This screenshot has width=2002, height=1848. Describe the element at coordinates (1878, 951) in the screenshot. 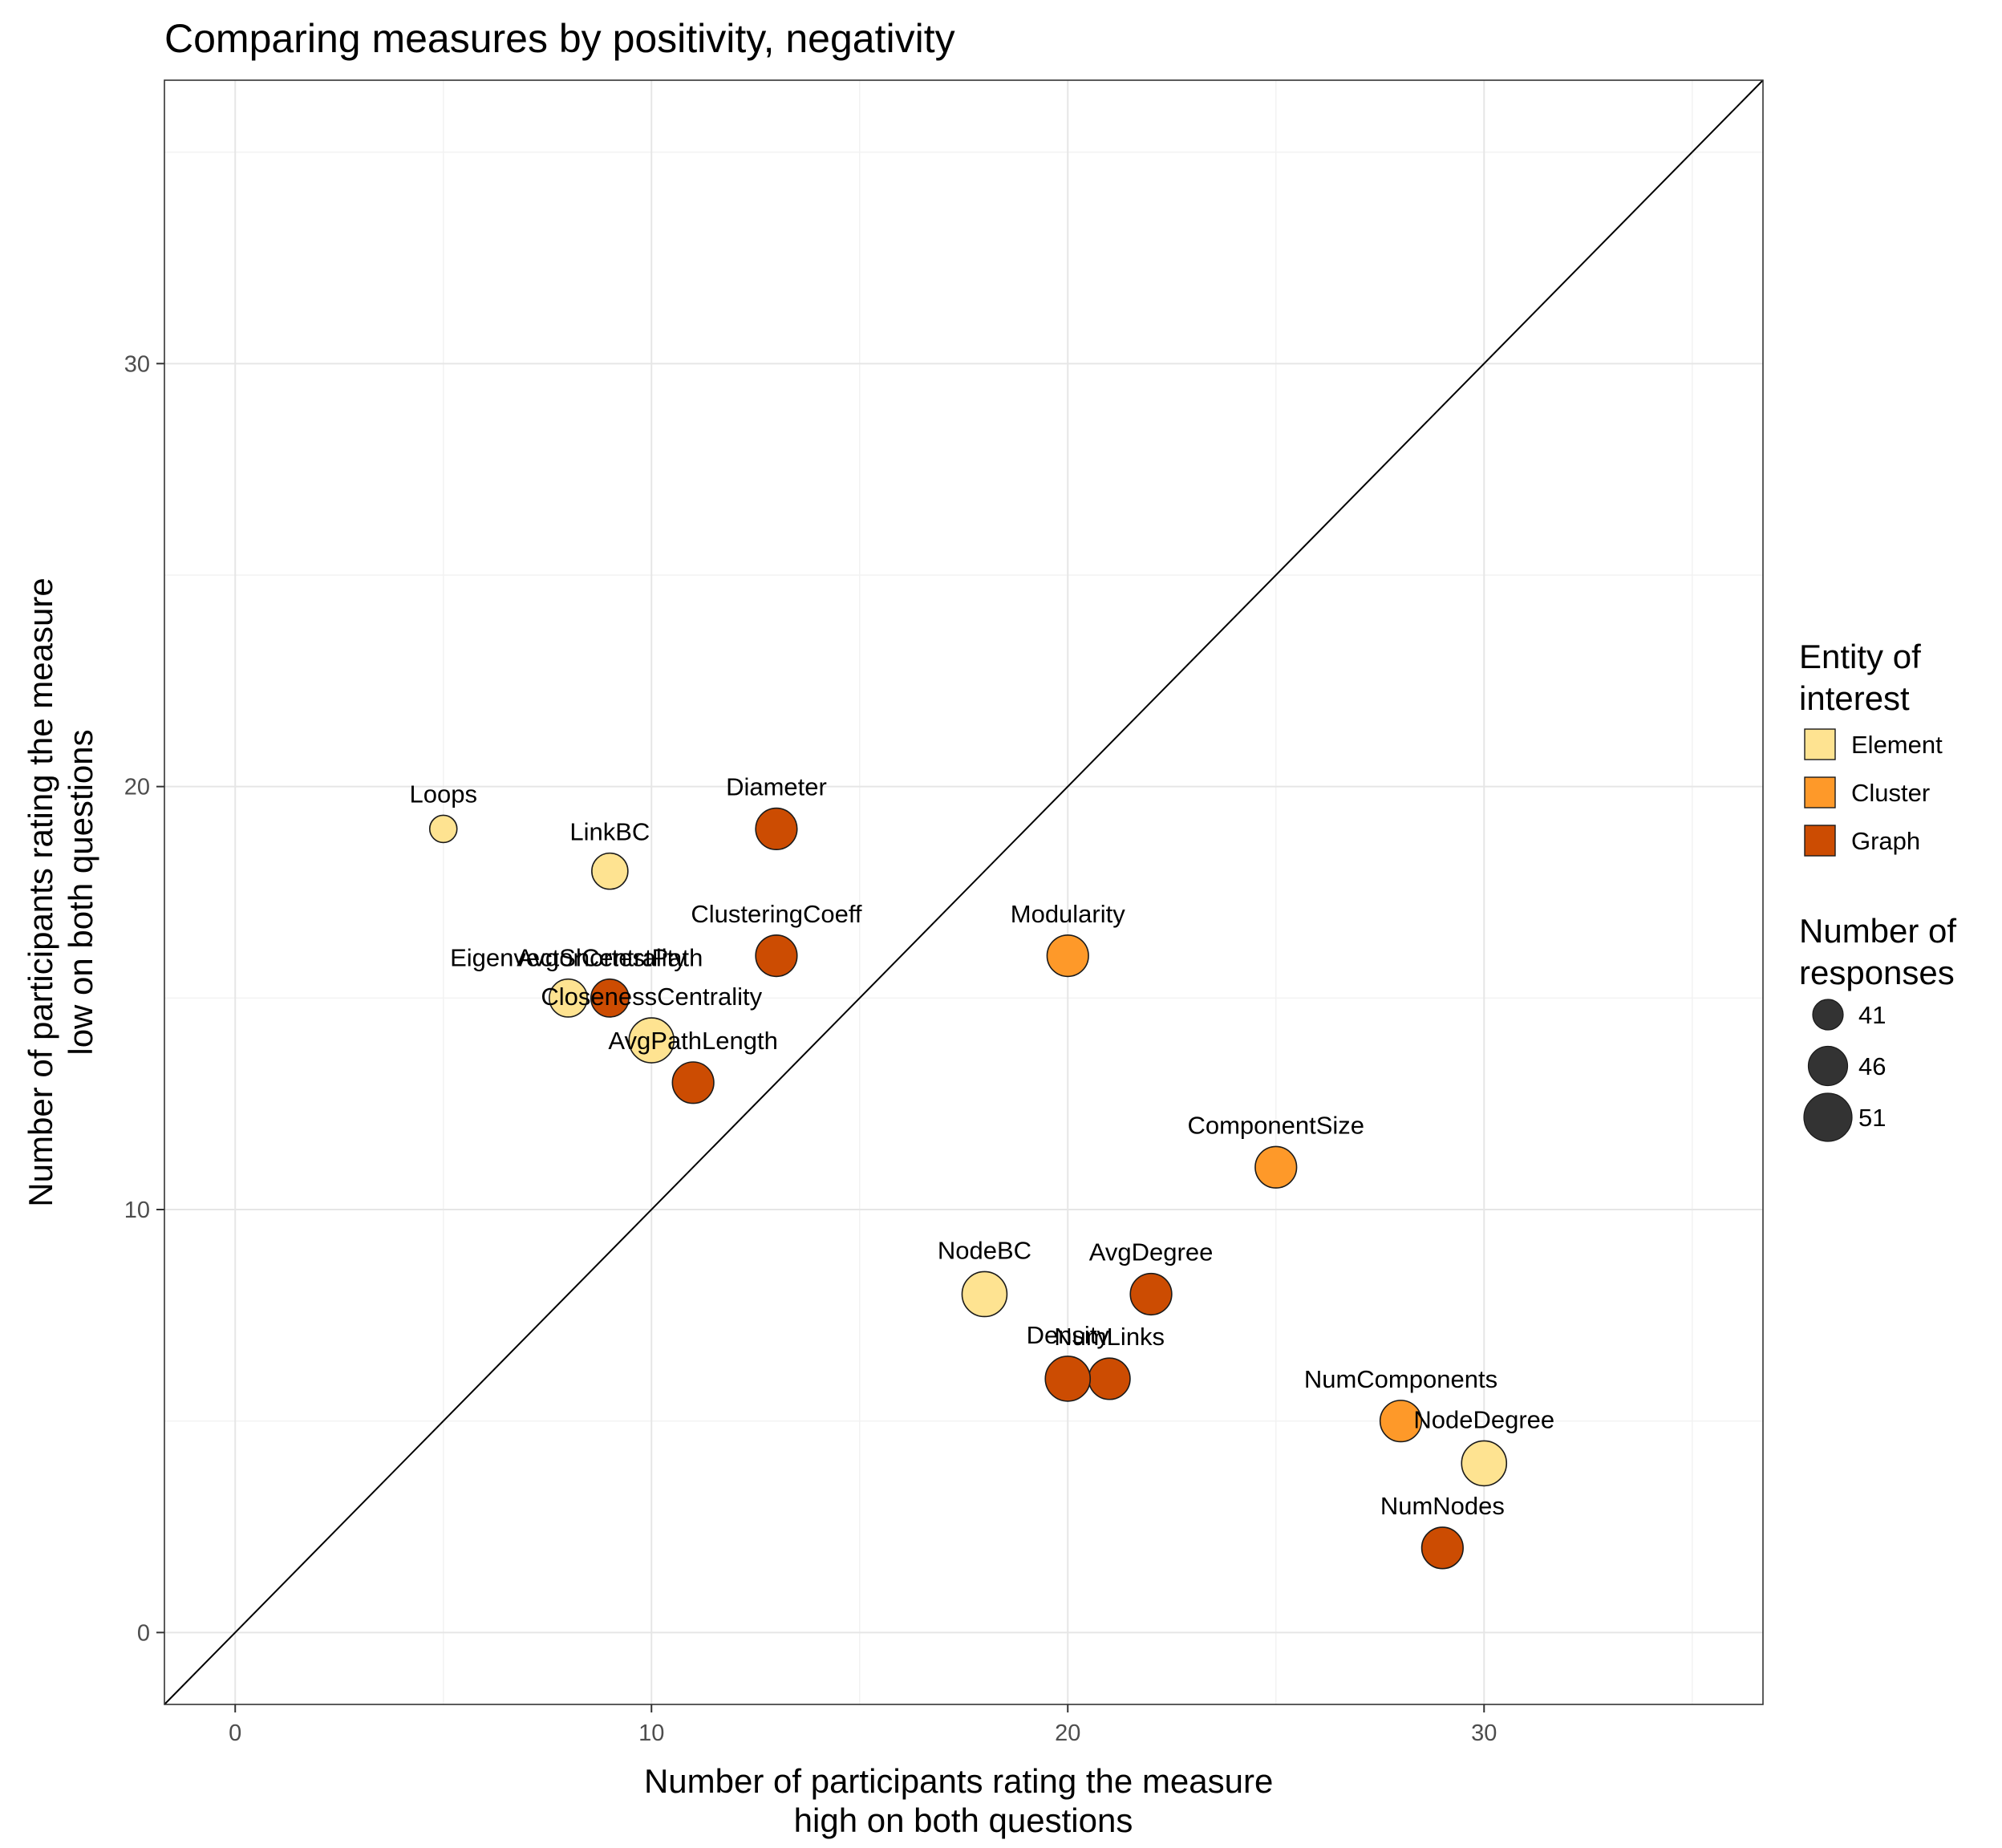

I see `legend-size-title: Number of responses` at that location.